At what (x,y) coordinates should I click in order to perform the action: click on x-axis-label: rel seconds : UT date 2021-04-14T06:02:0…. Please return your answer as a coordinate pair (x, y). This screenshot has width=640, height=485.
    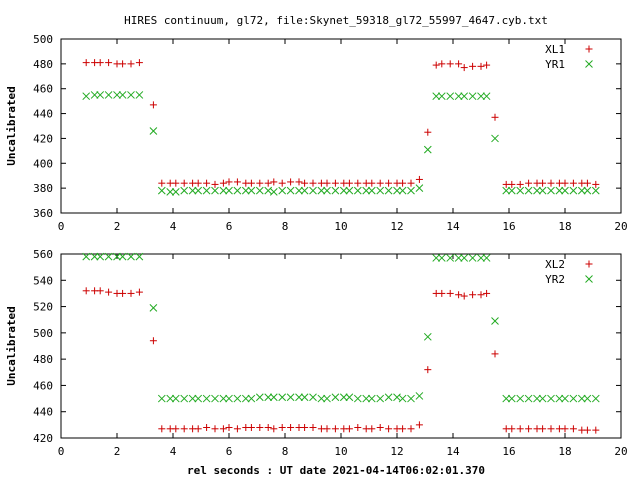
    Looking at the image, I should click on (336, 470).